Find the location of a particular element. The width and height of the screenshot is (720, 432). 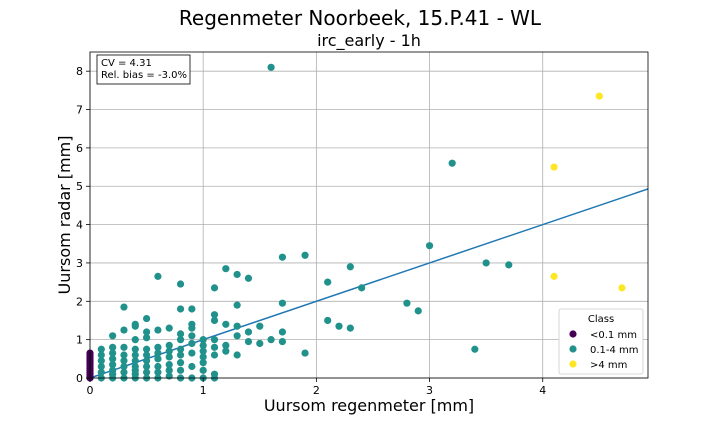

x-tick-label: 4 is located at coordinates (542, 390).